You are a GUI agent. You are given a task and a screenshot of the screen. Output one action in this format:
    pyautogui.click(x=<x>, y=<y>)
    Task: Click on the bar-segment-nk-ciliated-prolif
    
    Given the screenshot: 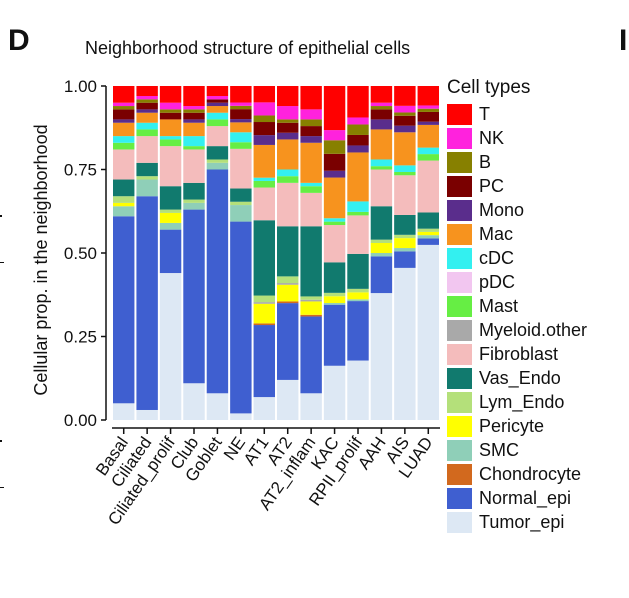 What is the action you would take?
    pyautogui.click(x=170, y=106)
    